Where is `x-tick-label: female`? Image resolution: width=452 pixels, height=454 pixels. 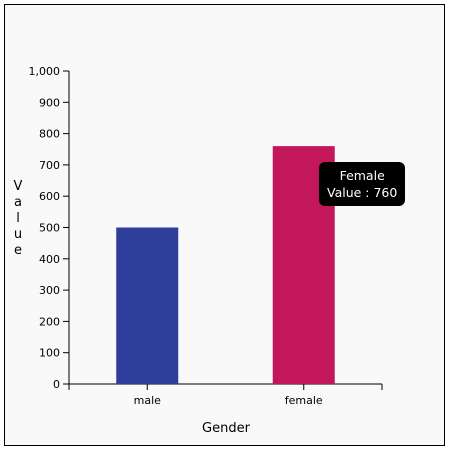 x-tick-label: female is located at coordinates (304, 400).